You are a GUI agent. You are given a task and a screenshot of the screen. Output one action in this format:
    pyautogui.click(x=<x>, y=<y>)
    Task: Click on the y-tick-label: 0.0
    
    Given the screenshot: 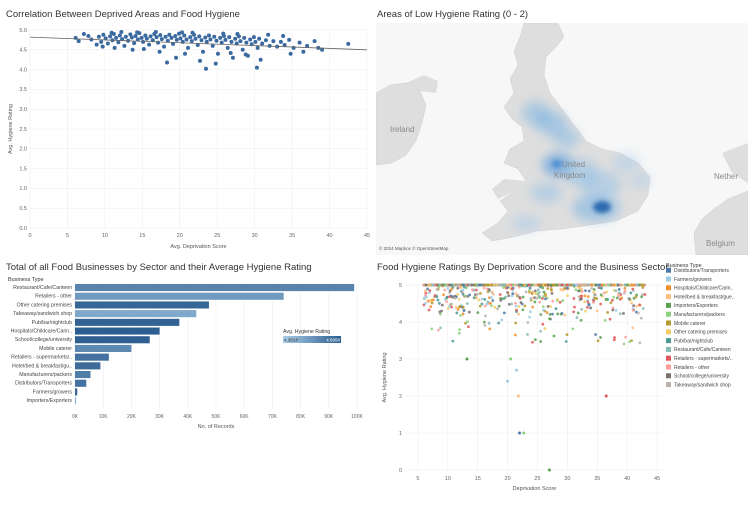 What is the action you would take?
    pyautogui.click(x=23, y=229)
    